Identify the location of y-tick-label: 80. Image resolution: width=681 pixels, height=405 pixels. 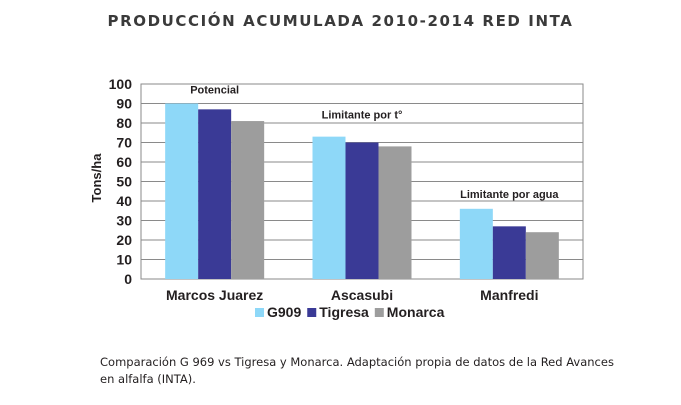
(124, 123).